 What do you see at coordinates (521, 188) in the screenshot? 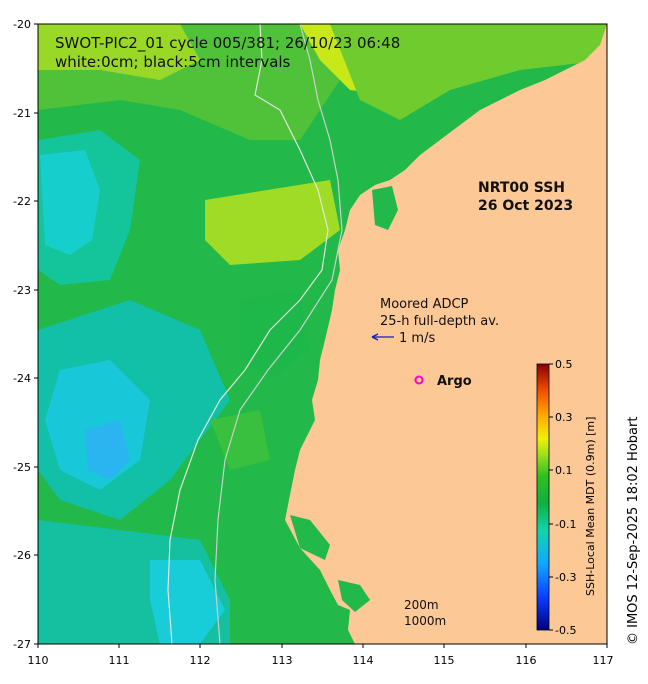
I see `product-name: NRT00 SSH` at bounding box center [521, 188].